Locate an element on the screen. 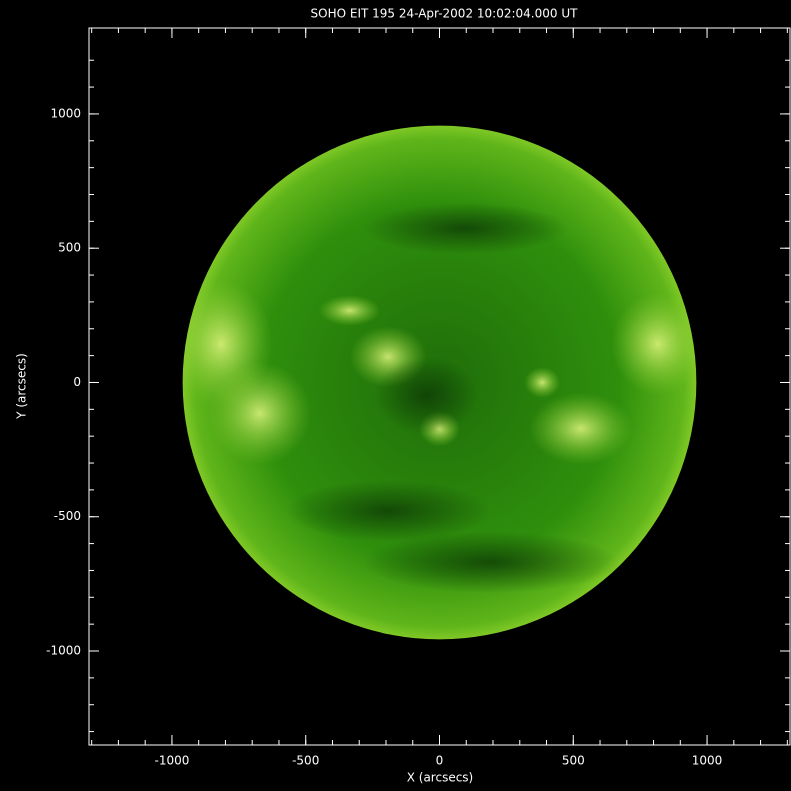  y-tick-label: 0 is located at coordinates (77, 382).